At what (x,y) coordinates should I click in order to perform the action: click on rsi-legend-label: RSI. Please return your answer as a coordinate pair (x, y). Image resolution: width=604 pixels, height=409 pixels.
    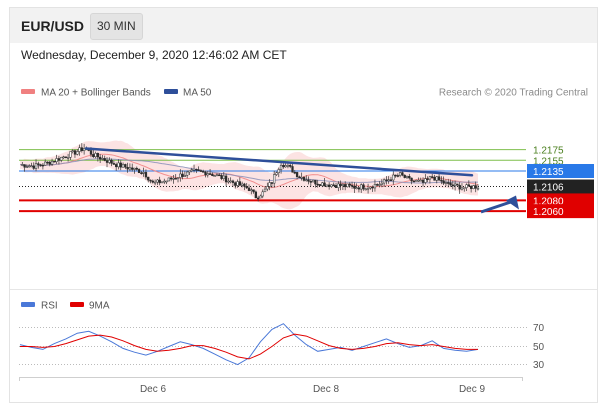
    Looking at the image, I should click on (49, 306).